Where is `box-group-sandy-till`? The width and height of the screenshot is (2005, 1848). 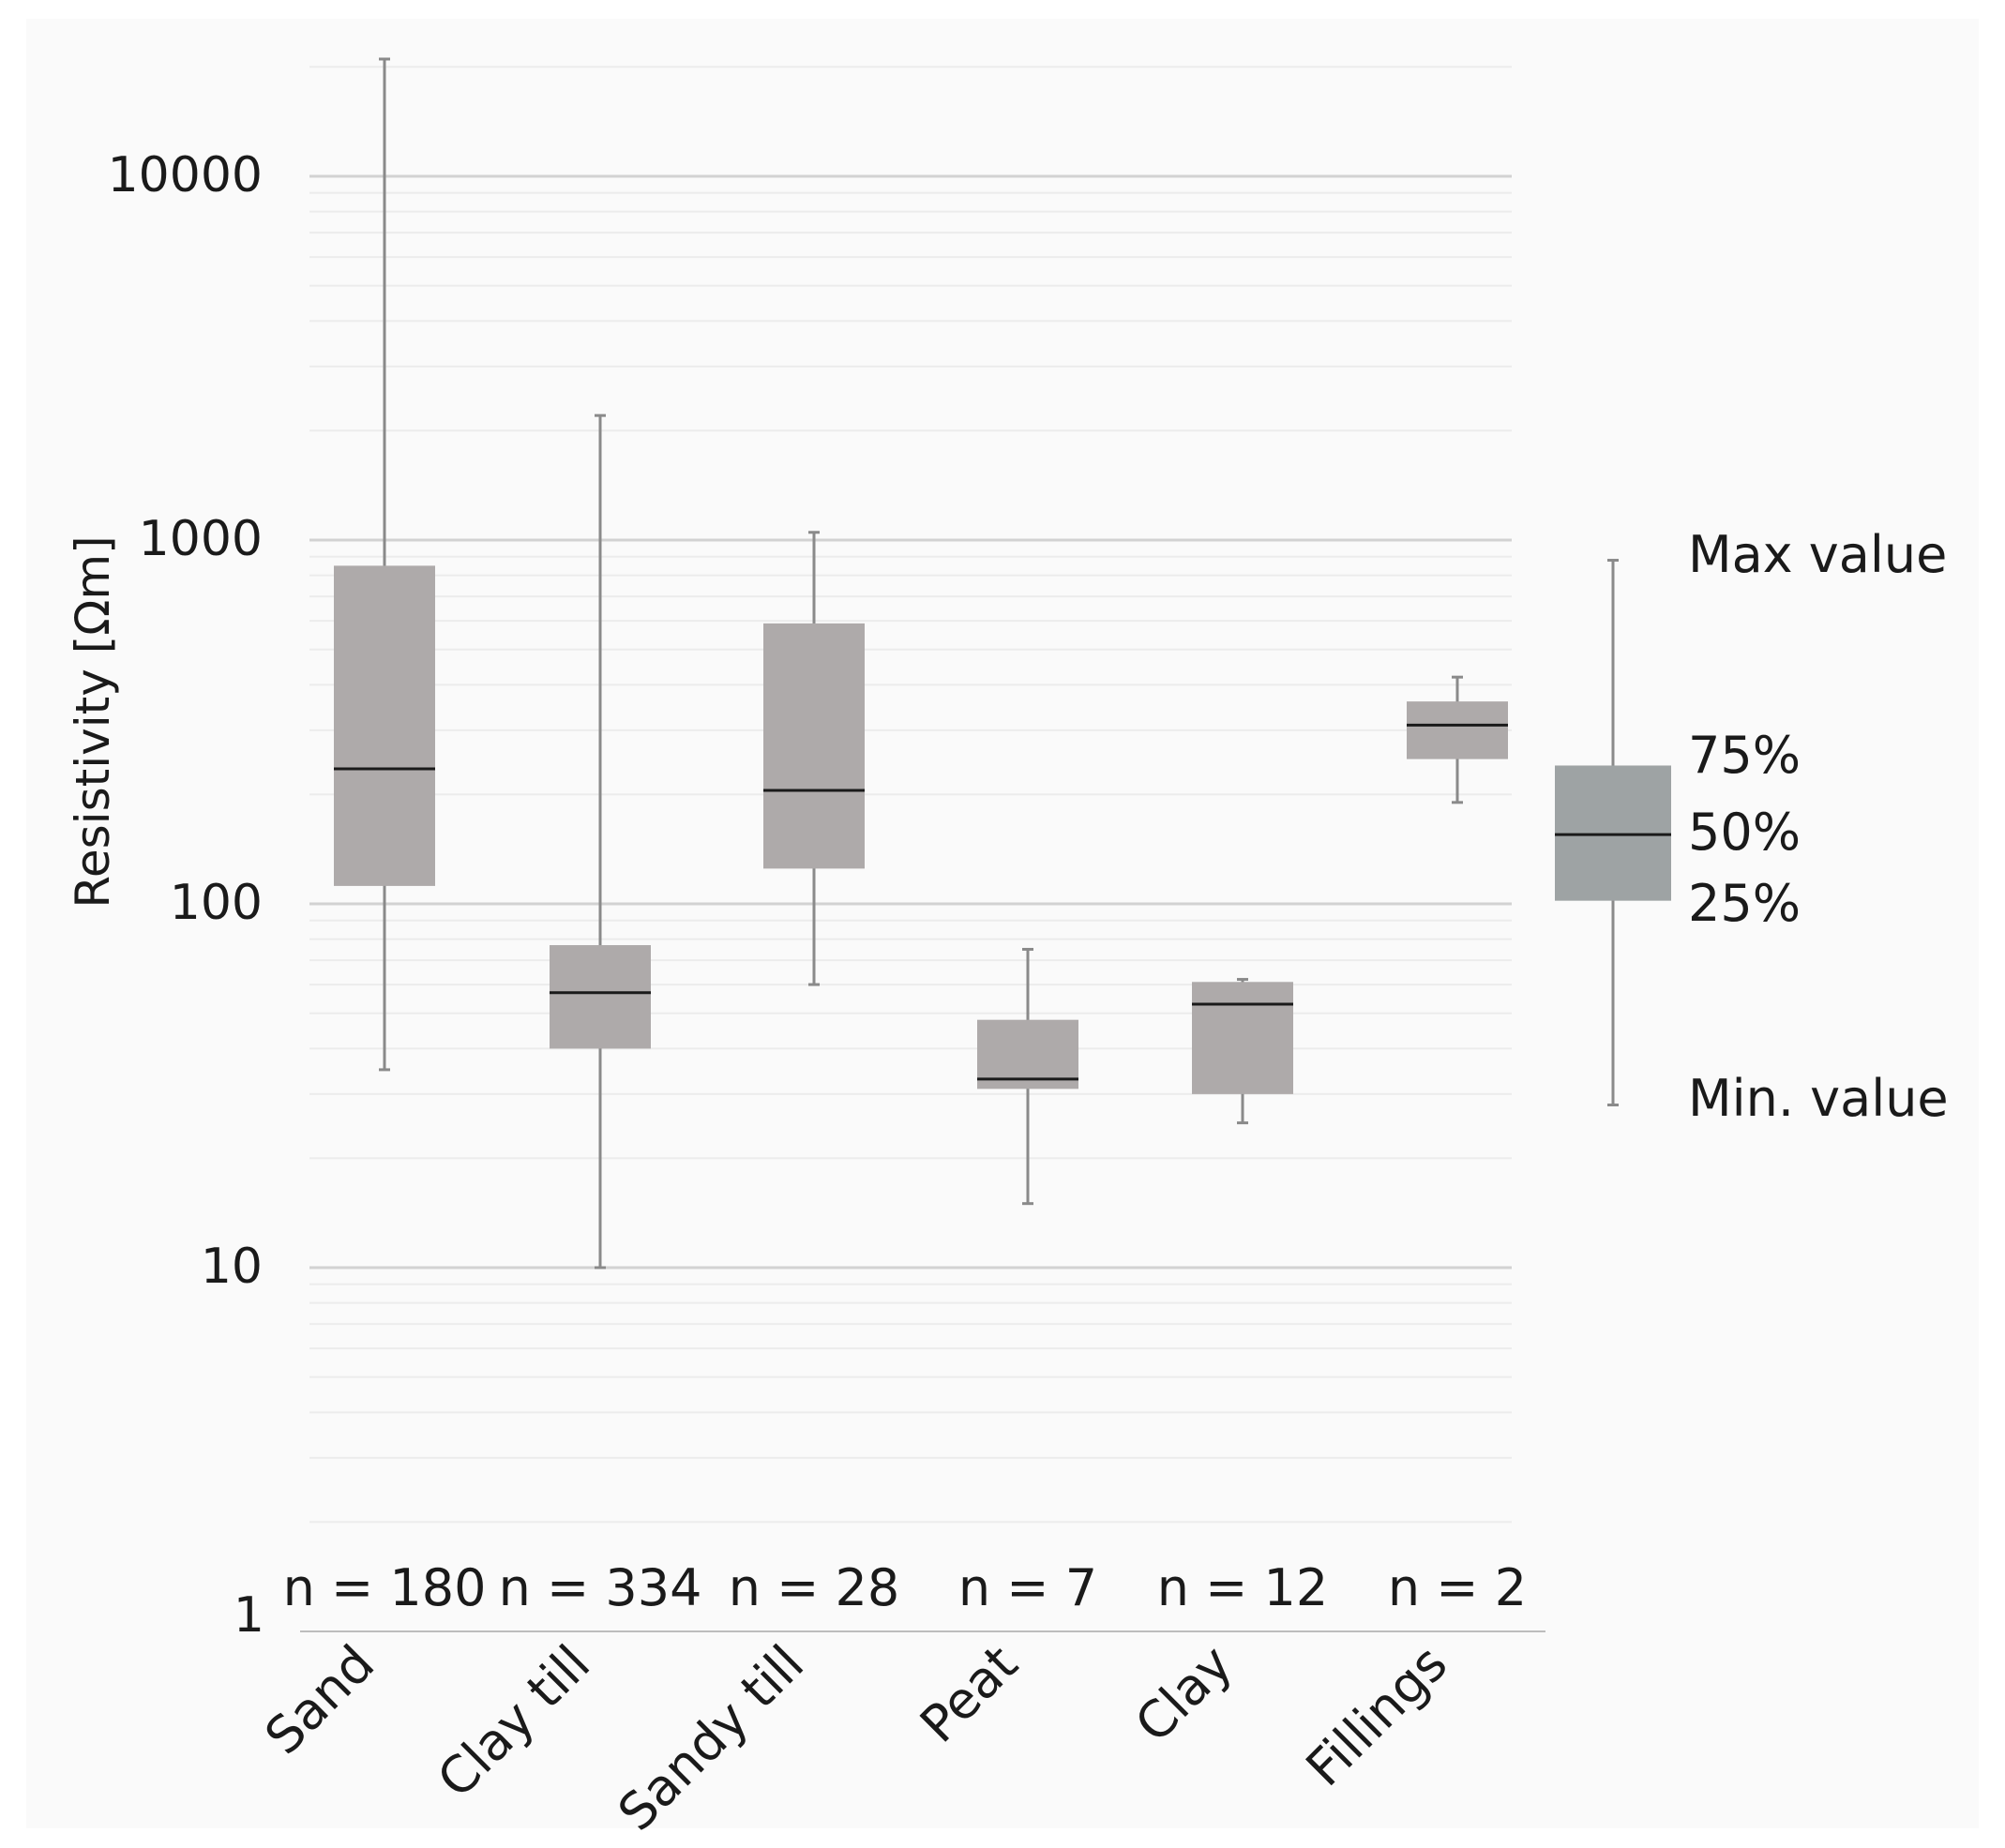 box-group-sandy-till is located at coordinates (814, 758).